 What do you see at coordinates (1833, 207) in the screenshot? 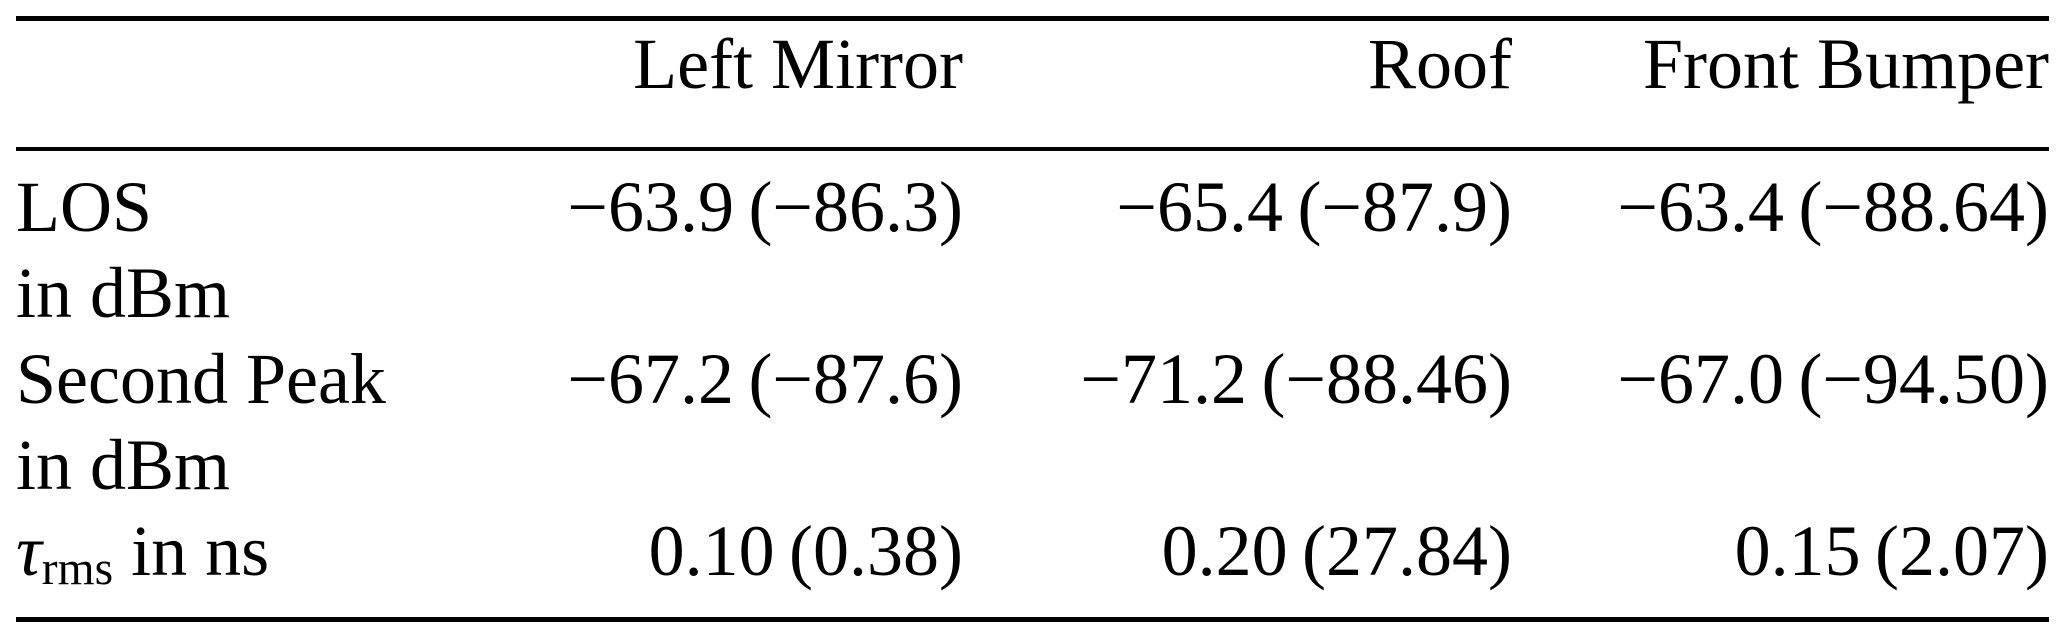
I see `cell-los-front-bumper: −63.4 (−88.64)` at bounding box center [1833, 207].